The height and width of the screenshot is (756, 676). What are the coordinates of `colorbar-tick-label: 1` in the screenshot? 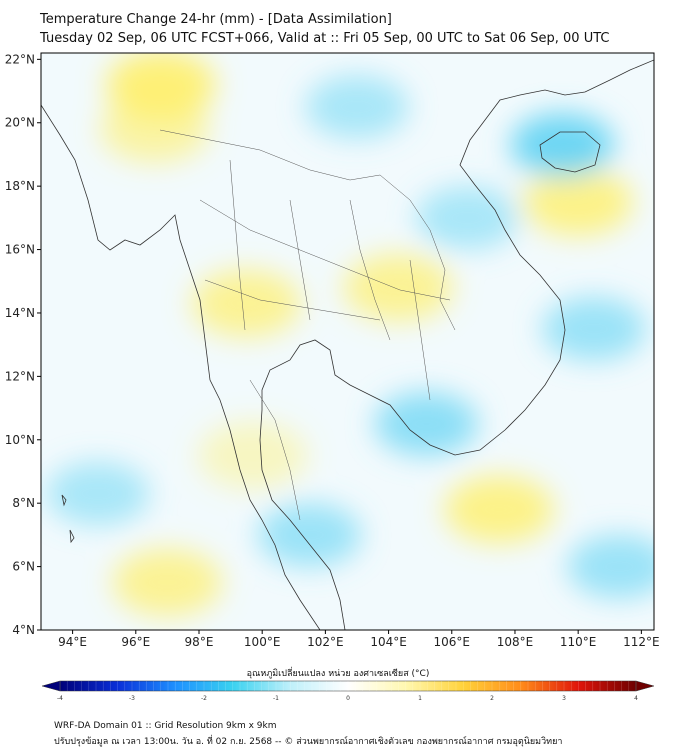 It's located at (420, 698).